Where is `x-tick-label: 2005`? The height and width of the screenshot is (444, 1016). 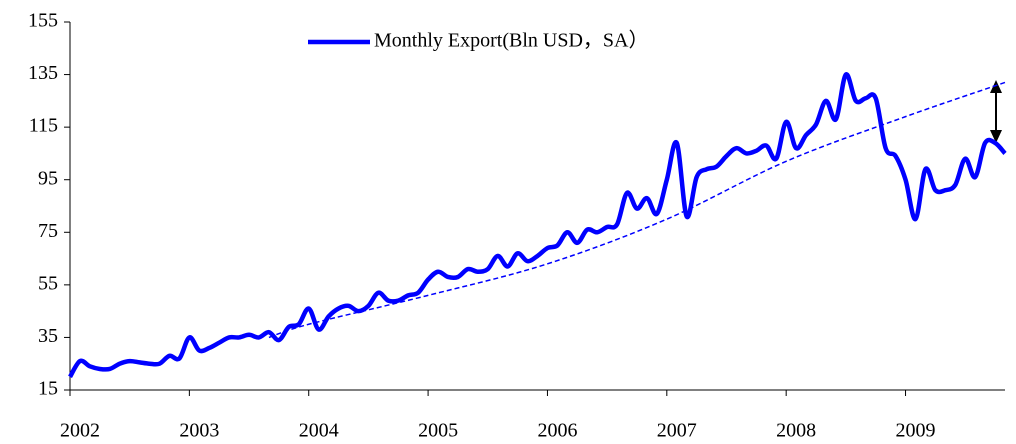 x-tick-label: 2005 is located at coordinates (438, 431).